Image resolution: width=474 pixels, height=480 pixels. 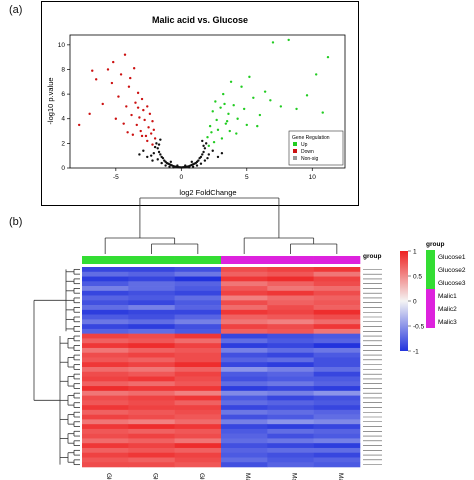 What do you see at coordinates (201, 476) in the screenshot?
I see `column-label: Glucose2` at bounding box center [201, 476].